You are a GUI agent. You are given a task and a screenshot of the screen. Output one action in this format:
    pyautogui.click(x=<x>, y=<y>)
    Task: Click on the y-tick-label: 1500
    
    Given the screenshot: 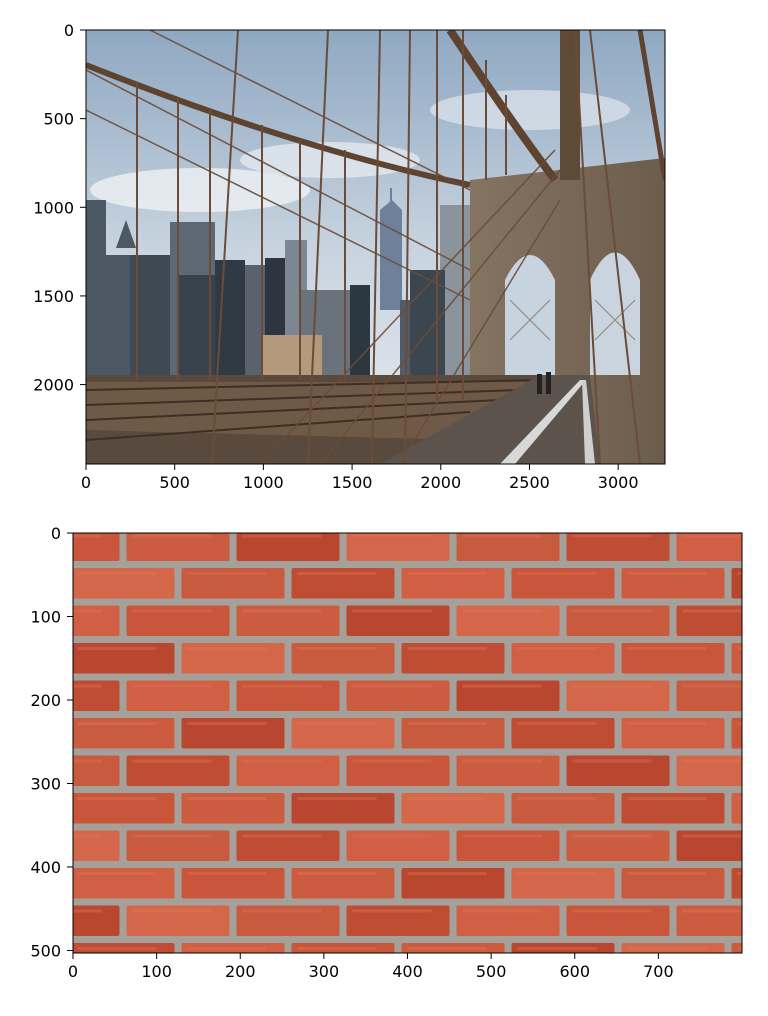 What is the action you would take?
    pyautogui.click(x=53, y=296)
    